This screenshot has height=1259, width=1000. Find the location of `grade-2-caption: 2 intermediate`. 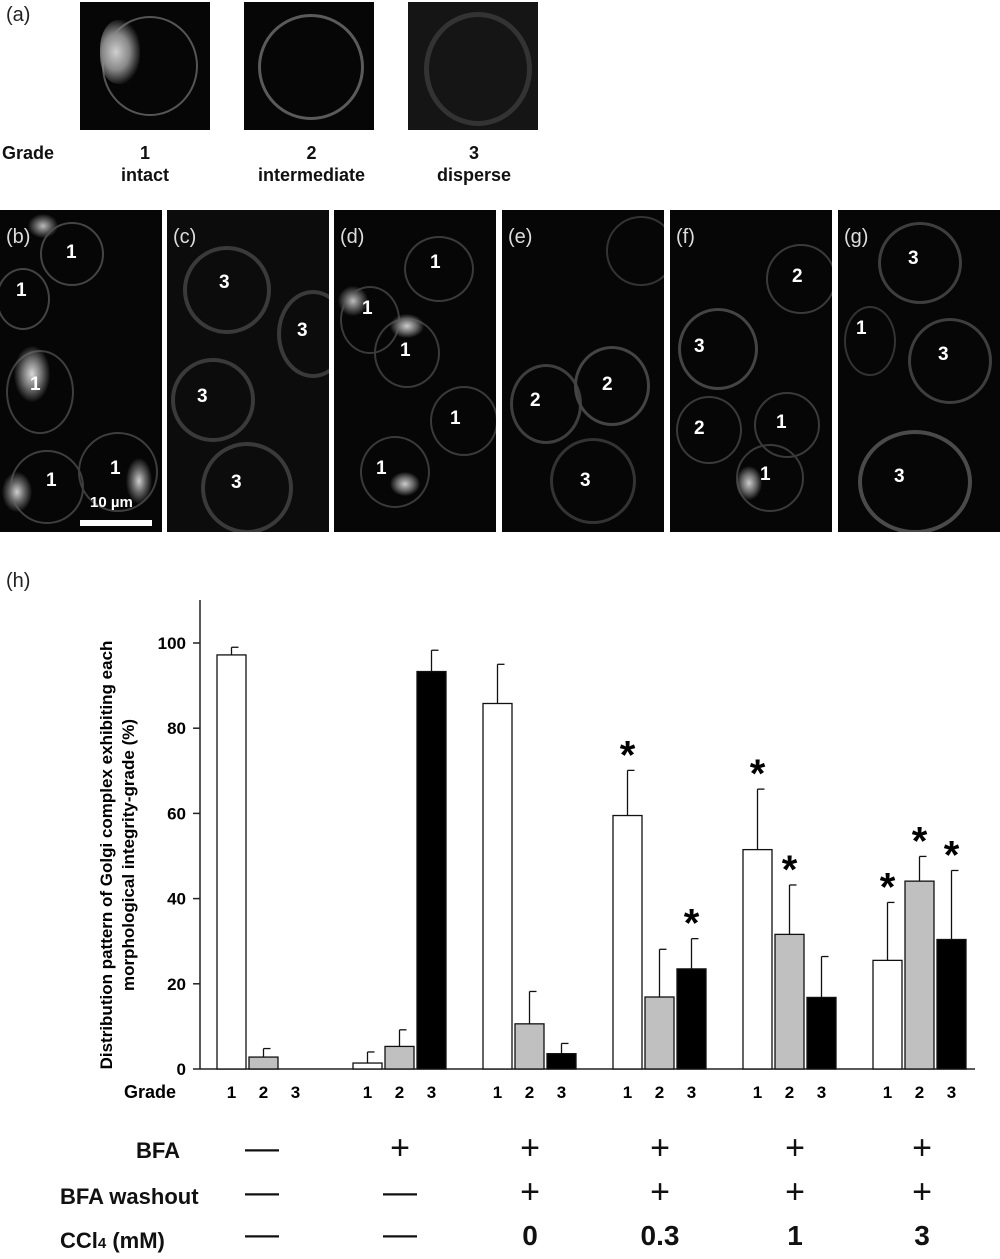

grade-2-caption: 2 intermediate is located at coordinates (311, 164).